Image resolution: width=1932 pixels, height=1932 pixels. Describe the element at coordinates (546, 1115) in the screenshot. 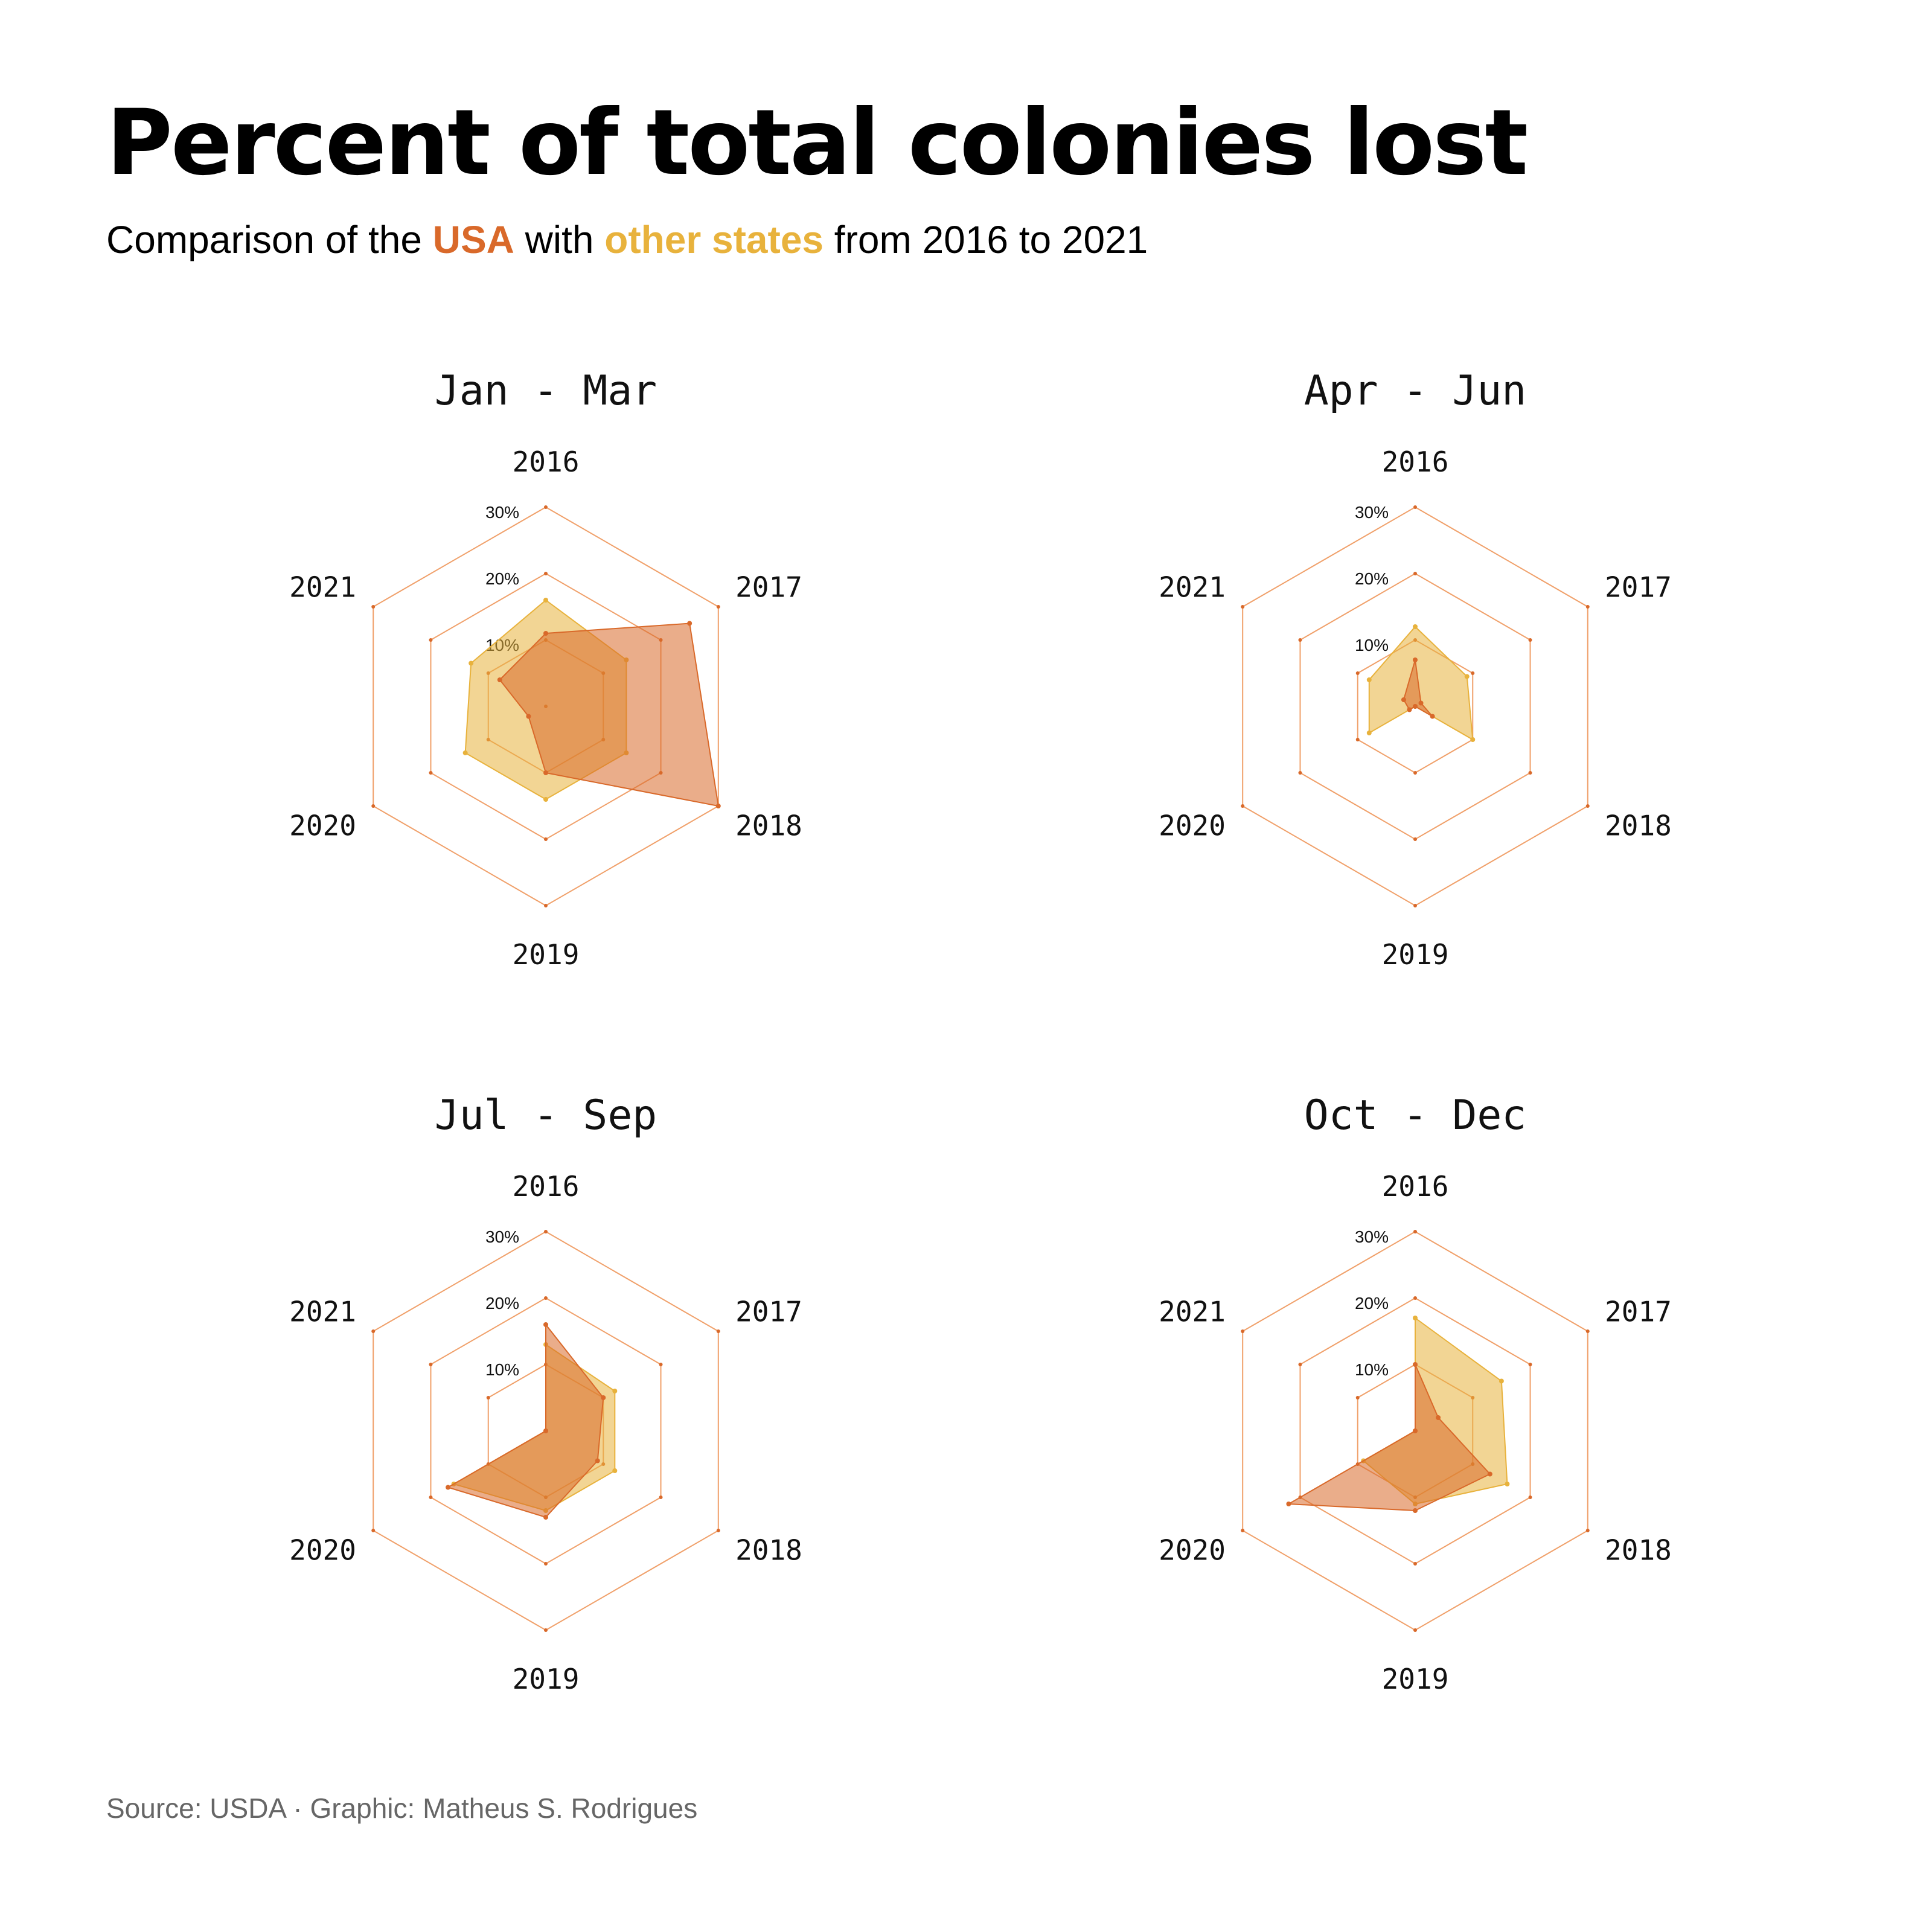

I see `panel-title-jul-sep: Jul - Sep` at that location.